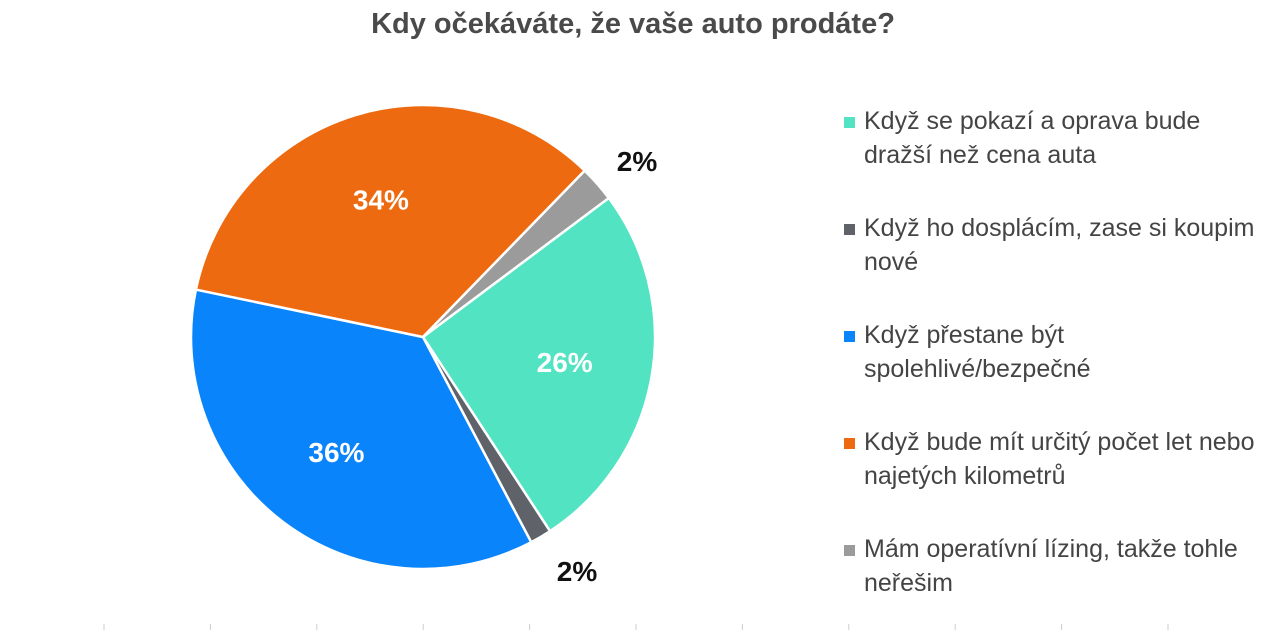  Describe the element at coordinates (565, 362) in the screenshot. I see `data-label: 26%` at that location.